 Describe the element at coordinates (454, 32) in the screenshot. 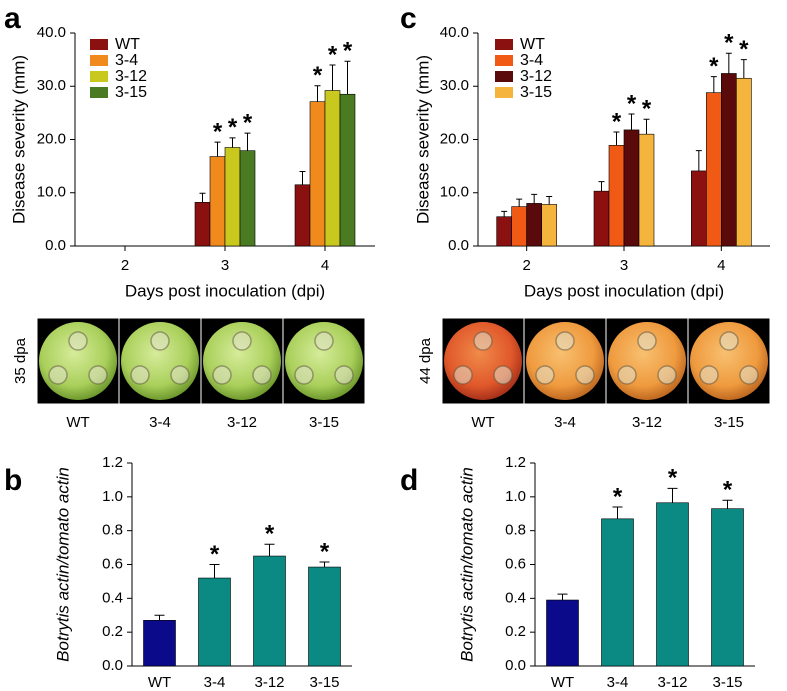

I see `y-tick-label: 40.0` at that location.